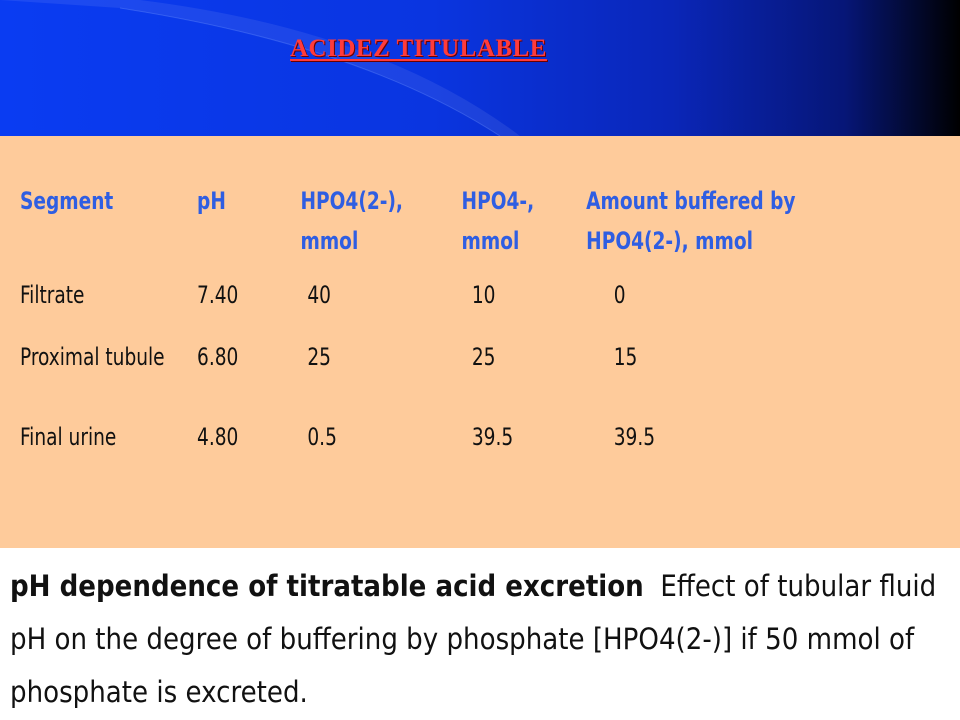  I want to click on header-sheen, so click(260, 68).